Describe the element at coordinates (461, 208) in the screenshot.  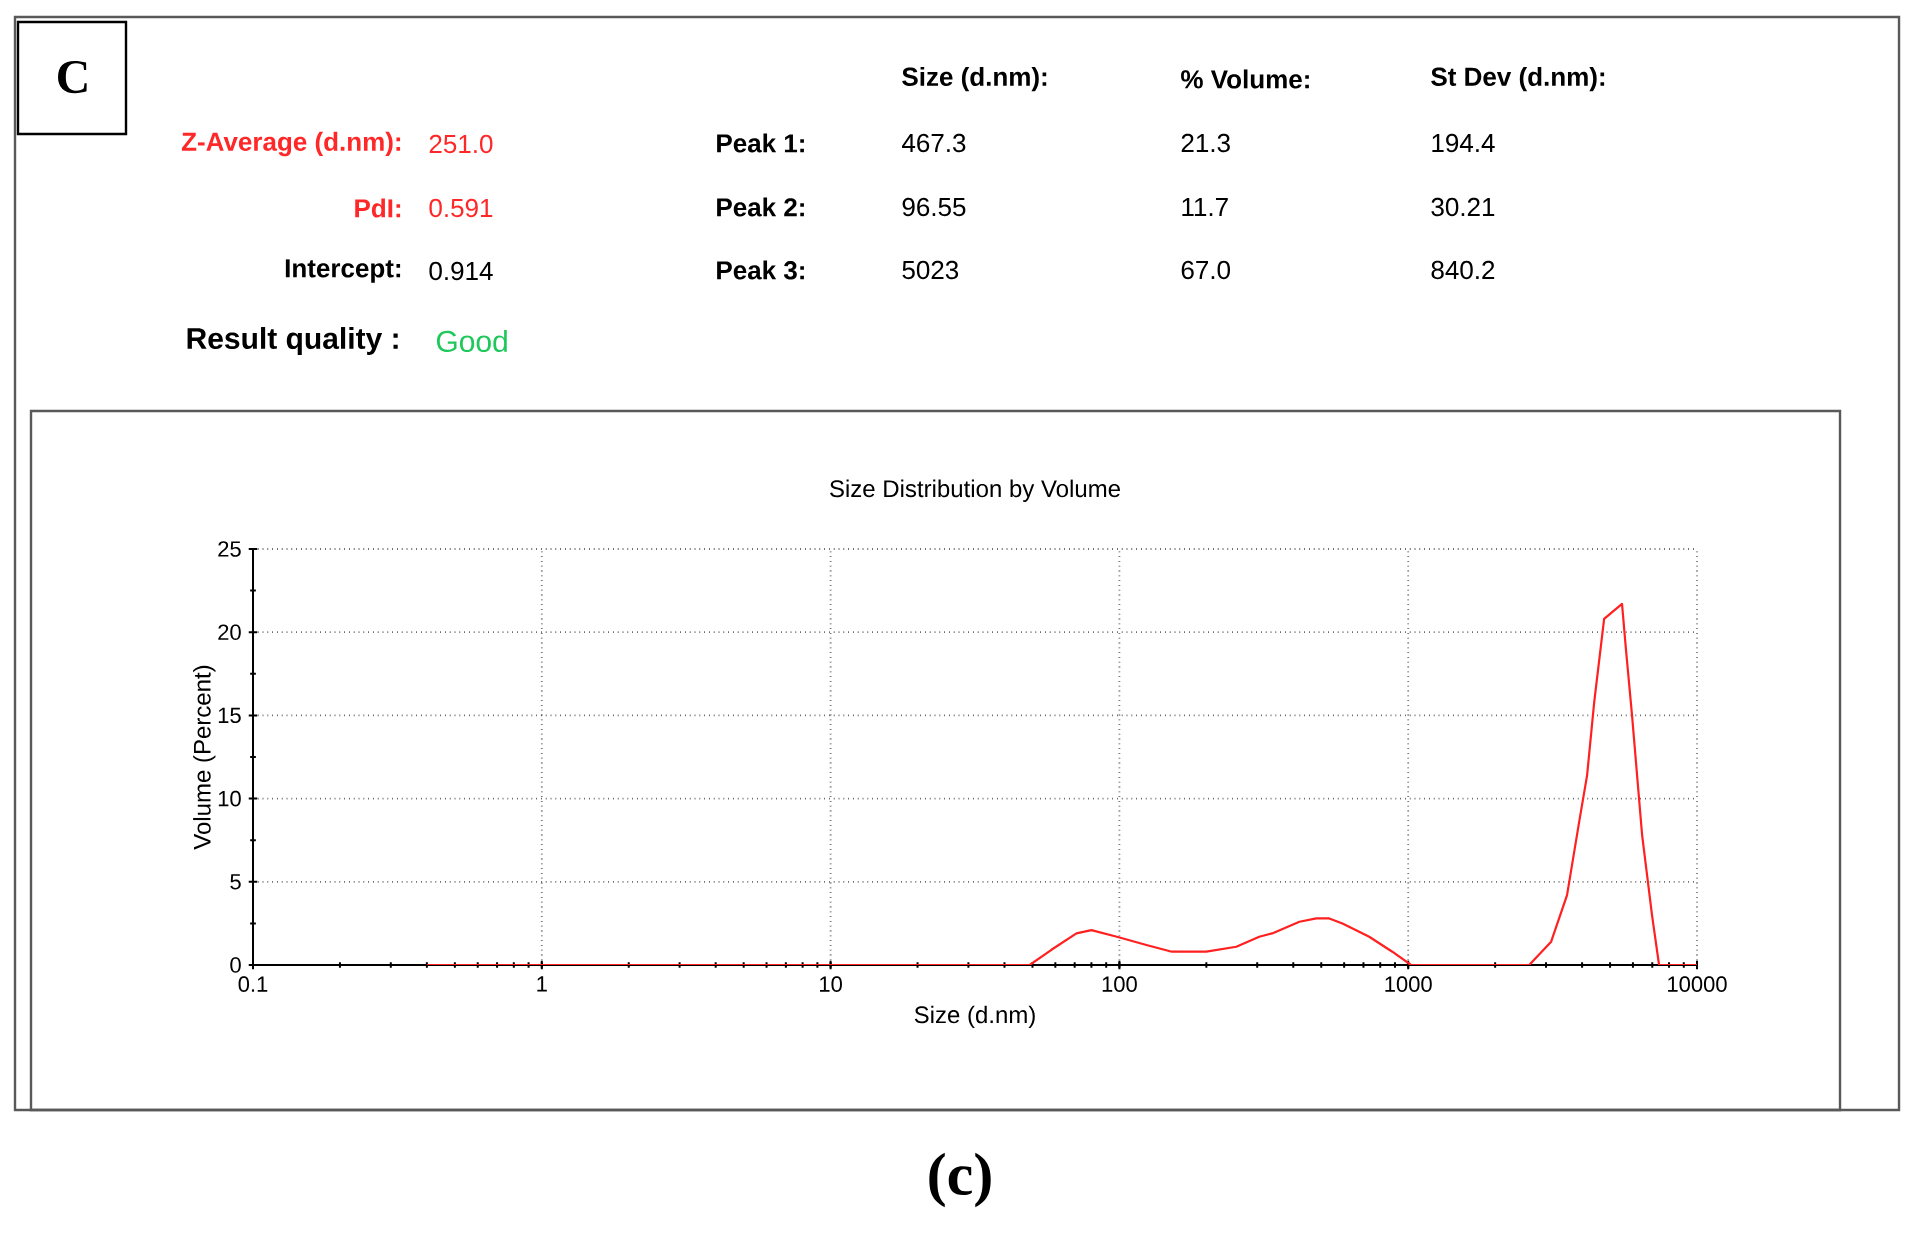
I see `text: 0.591` at that location.